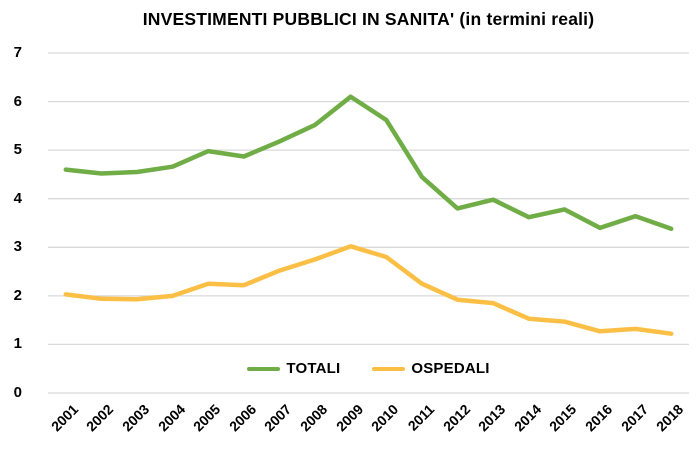 The height and width of the screenshot is (463, 699). Describe the element at coordinates (17, 150) in the screenshot. I see `y-tick-label-5: 5` at that location.